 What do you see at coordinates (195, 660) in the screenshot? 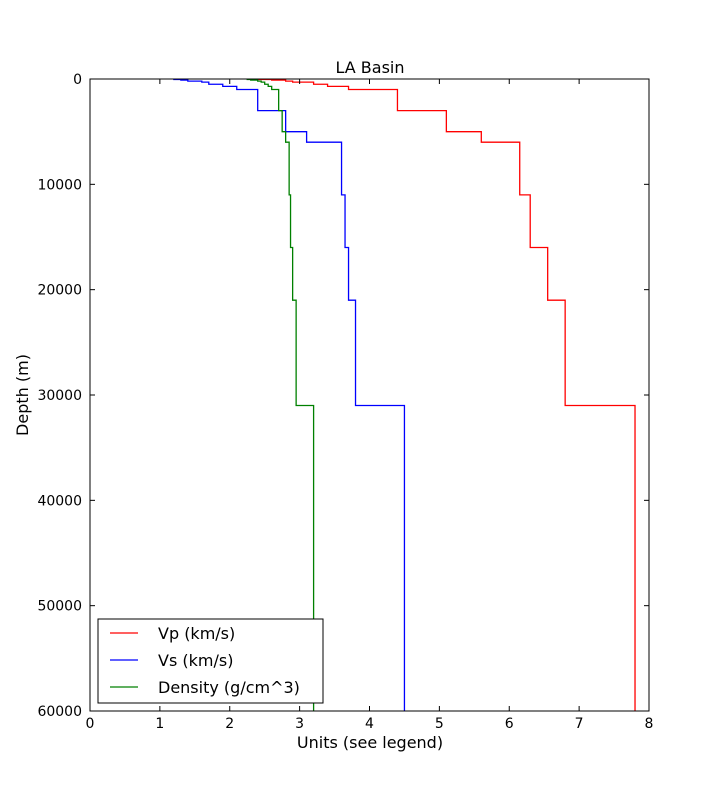
I see `legend-label-1: Vs (km/s)` at bounding box center [195, 660].